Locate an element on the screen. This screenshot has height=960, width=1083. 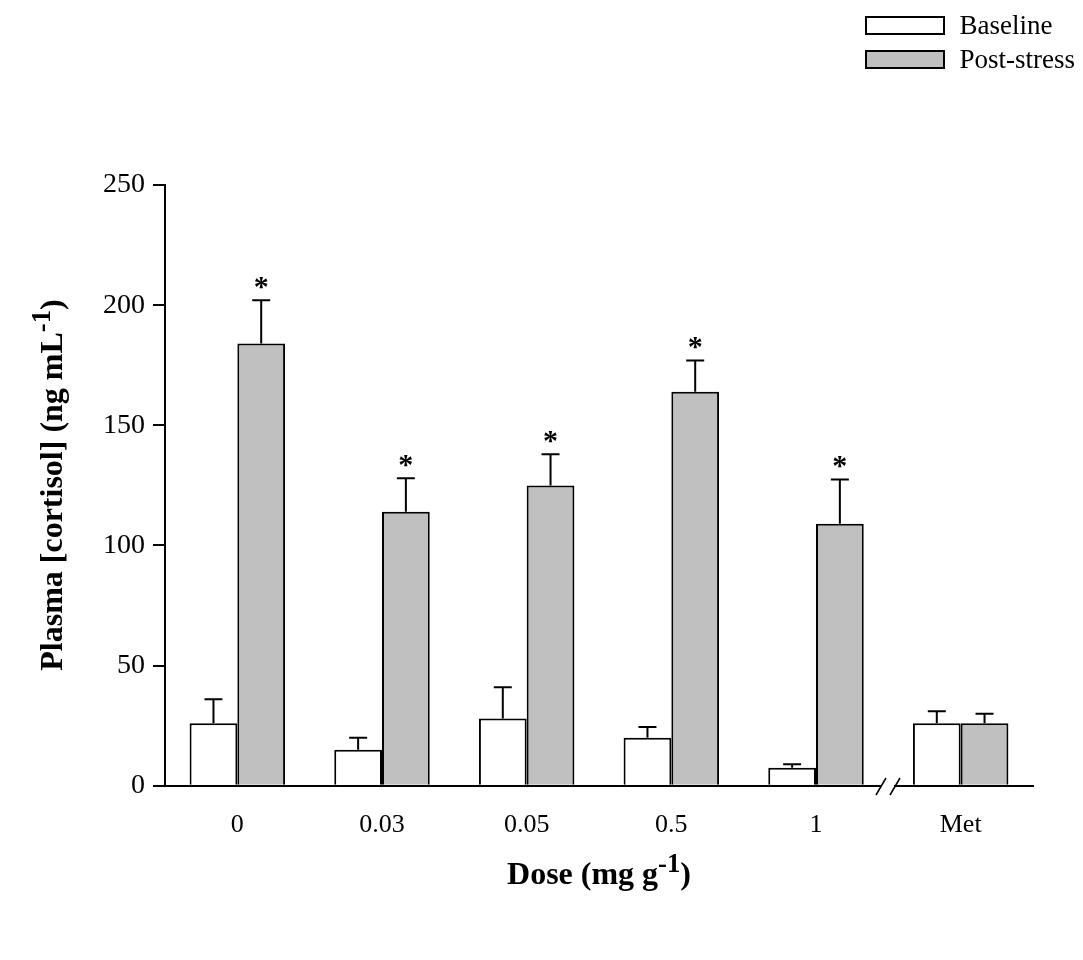
x-tick-label: 0.05 is located at coordinates (526, 824).